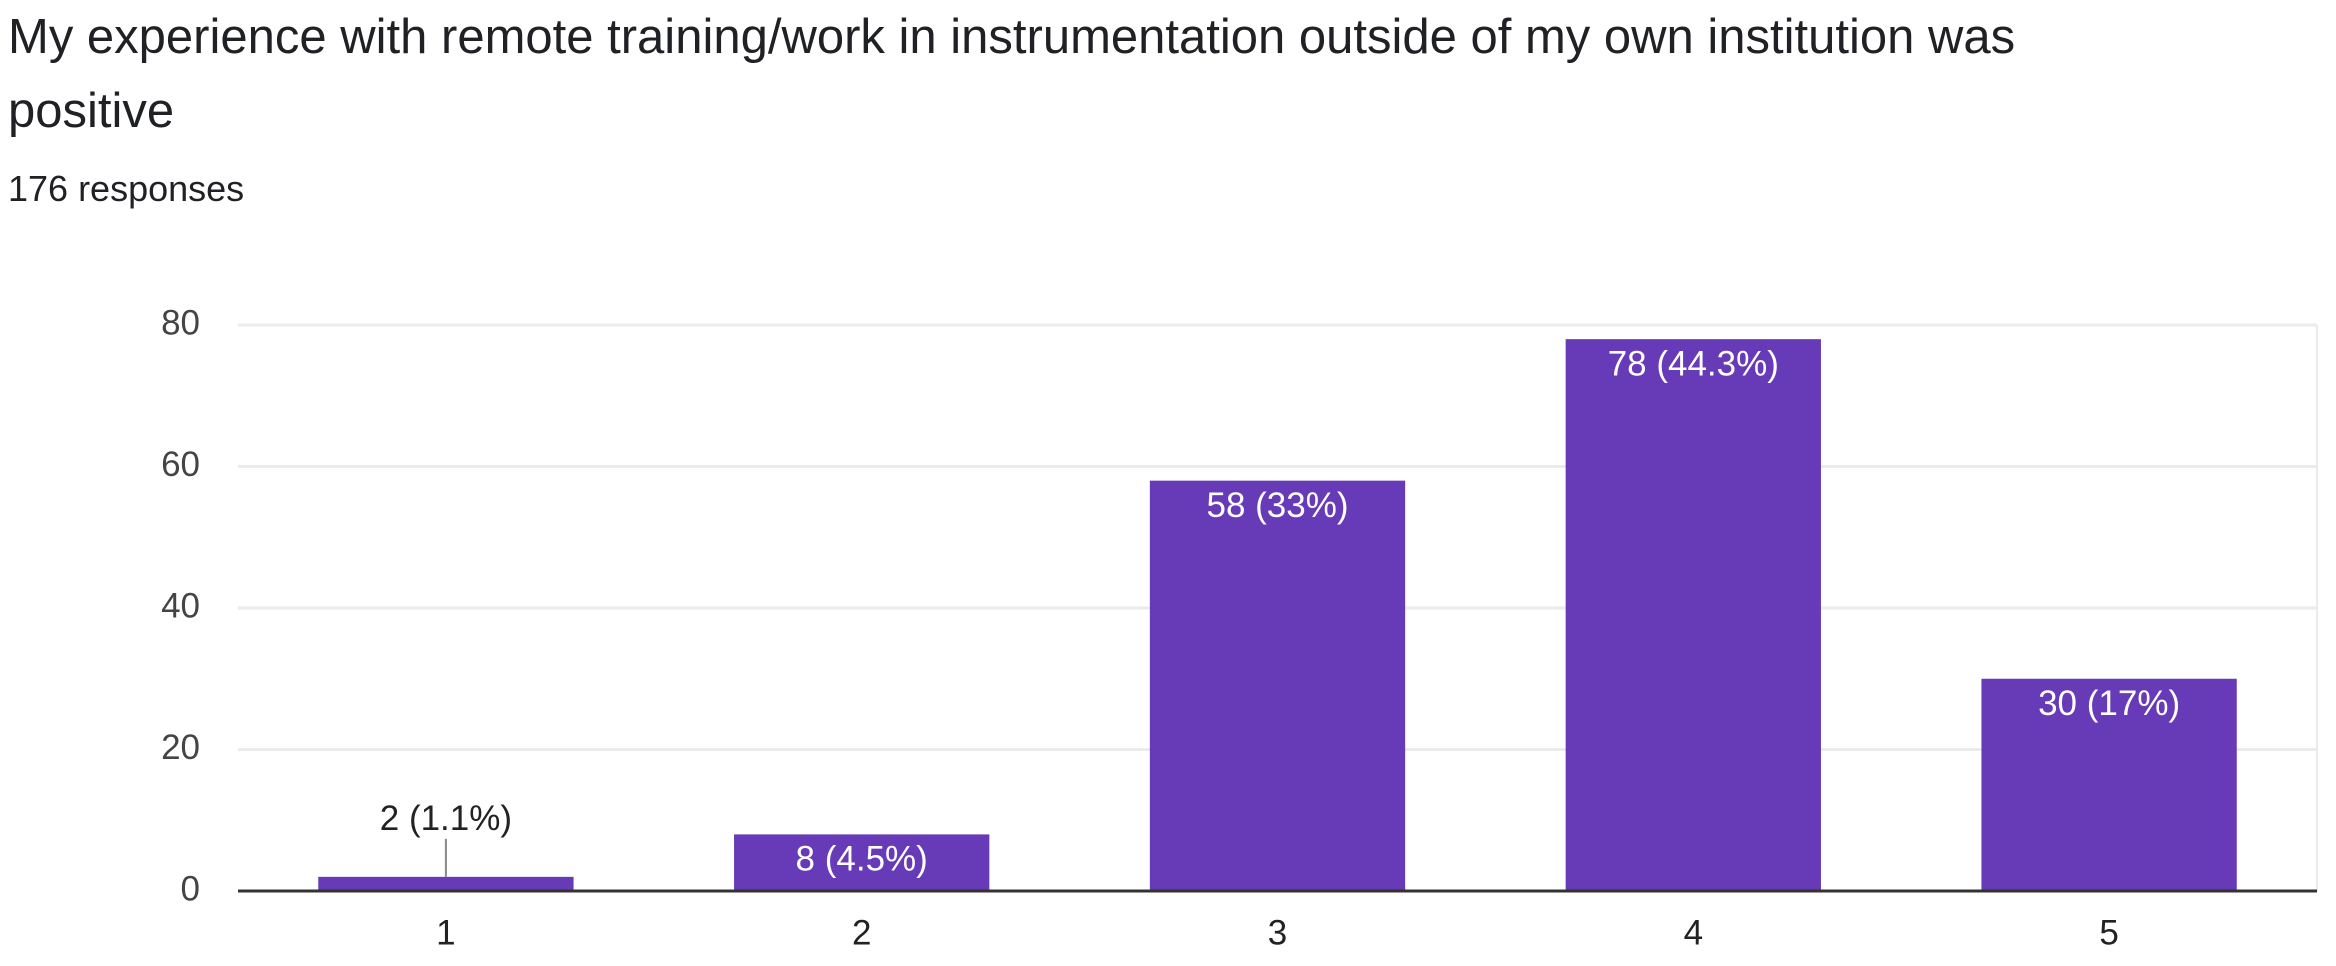  I want to click on x-tick-label: 4, so click(1693, 932).